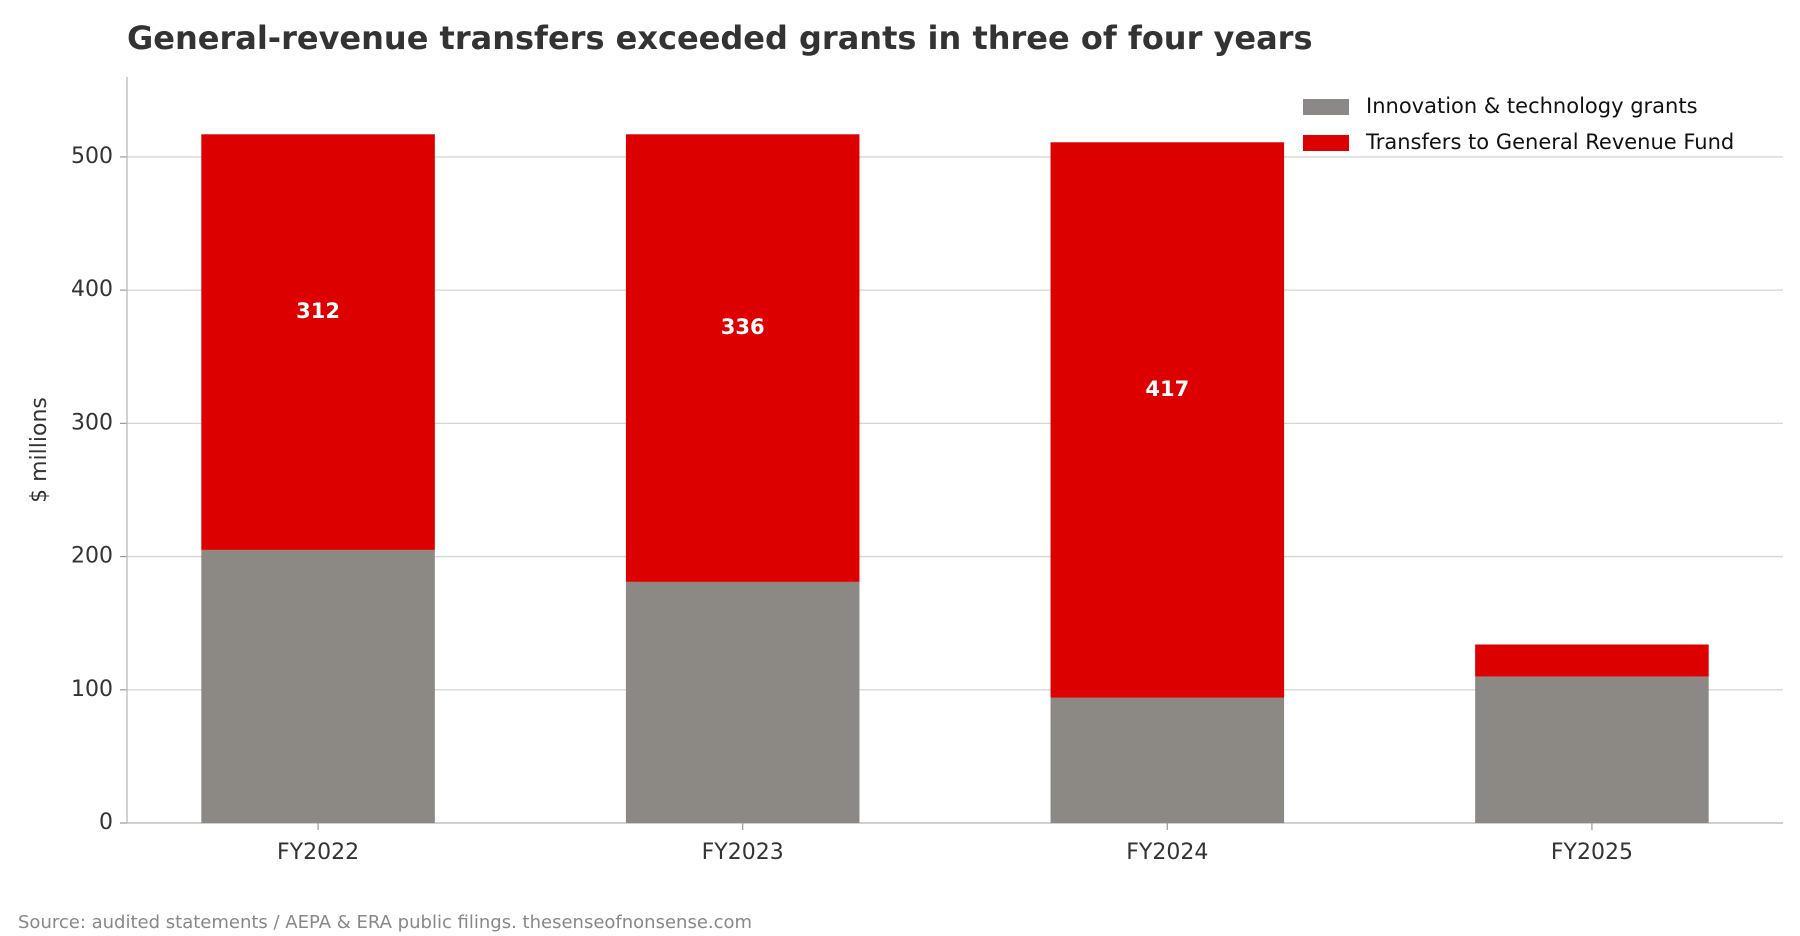  Describe the element at coordinates (92, 556) in the screenshot. I see `y-tick-label: 200` at that location.